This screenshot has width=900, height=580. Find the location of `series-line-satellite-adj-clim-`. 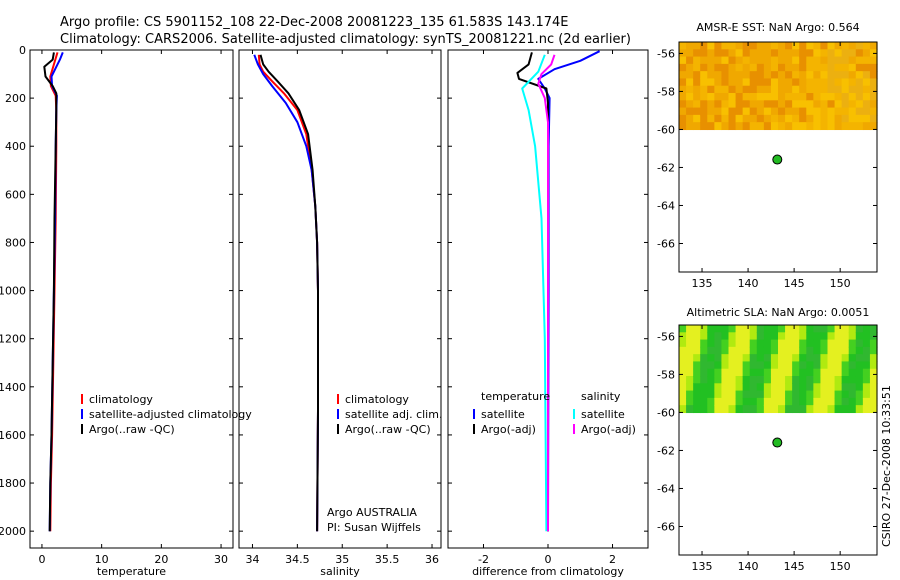

series-line-satellite-adj-clim- is located at coordinates (286, 293).